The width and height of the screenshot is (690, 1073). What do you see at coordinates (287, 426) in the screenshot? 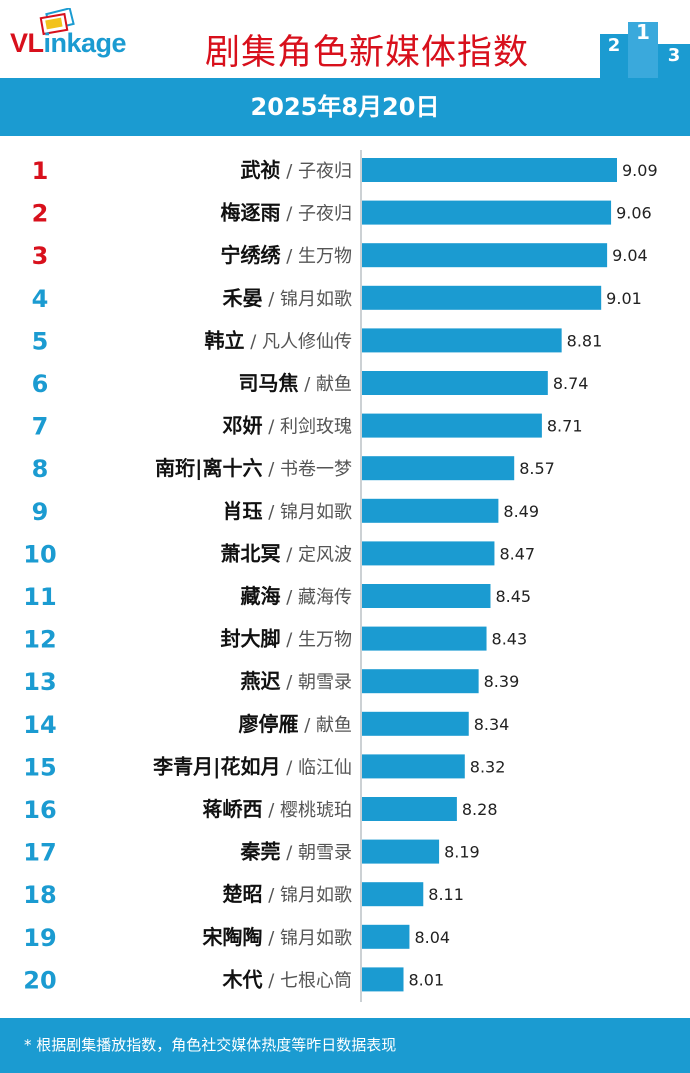
I see `row-label: 邓妍 / 利剑玫瑰` at bounding box center [287, 426].